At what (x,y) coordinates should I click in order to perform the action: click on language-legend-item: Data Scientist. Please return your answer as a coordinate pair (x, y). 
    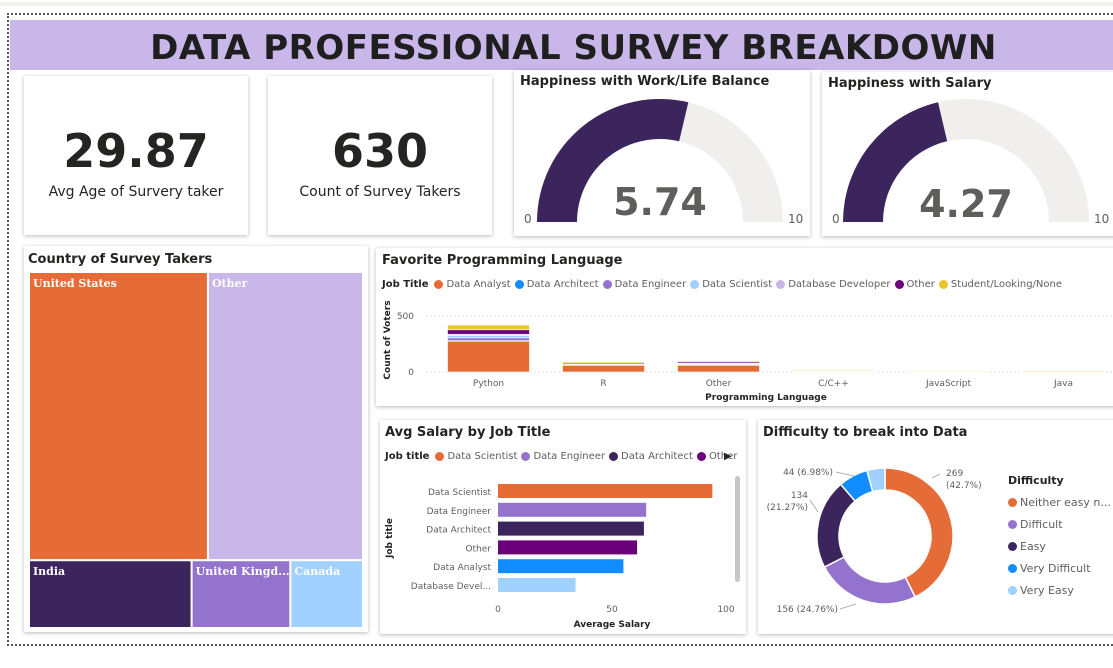
    Looking at the image, I should click on (731, 284).